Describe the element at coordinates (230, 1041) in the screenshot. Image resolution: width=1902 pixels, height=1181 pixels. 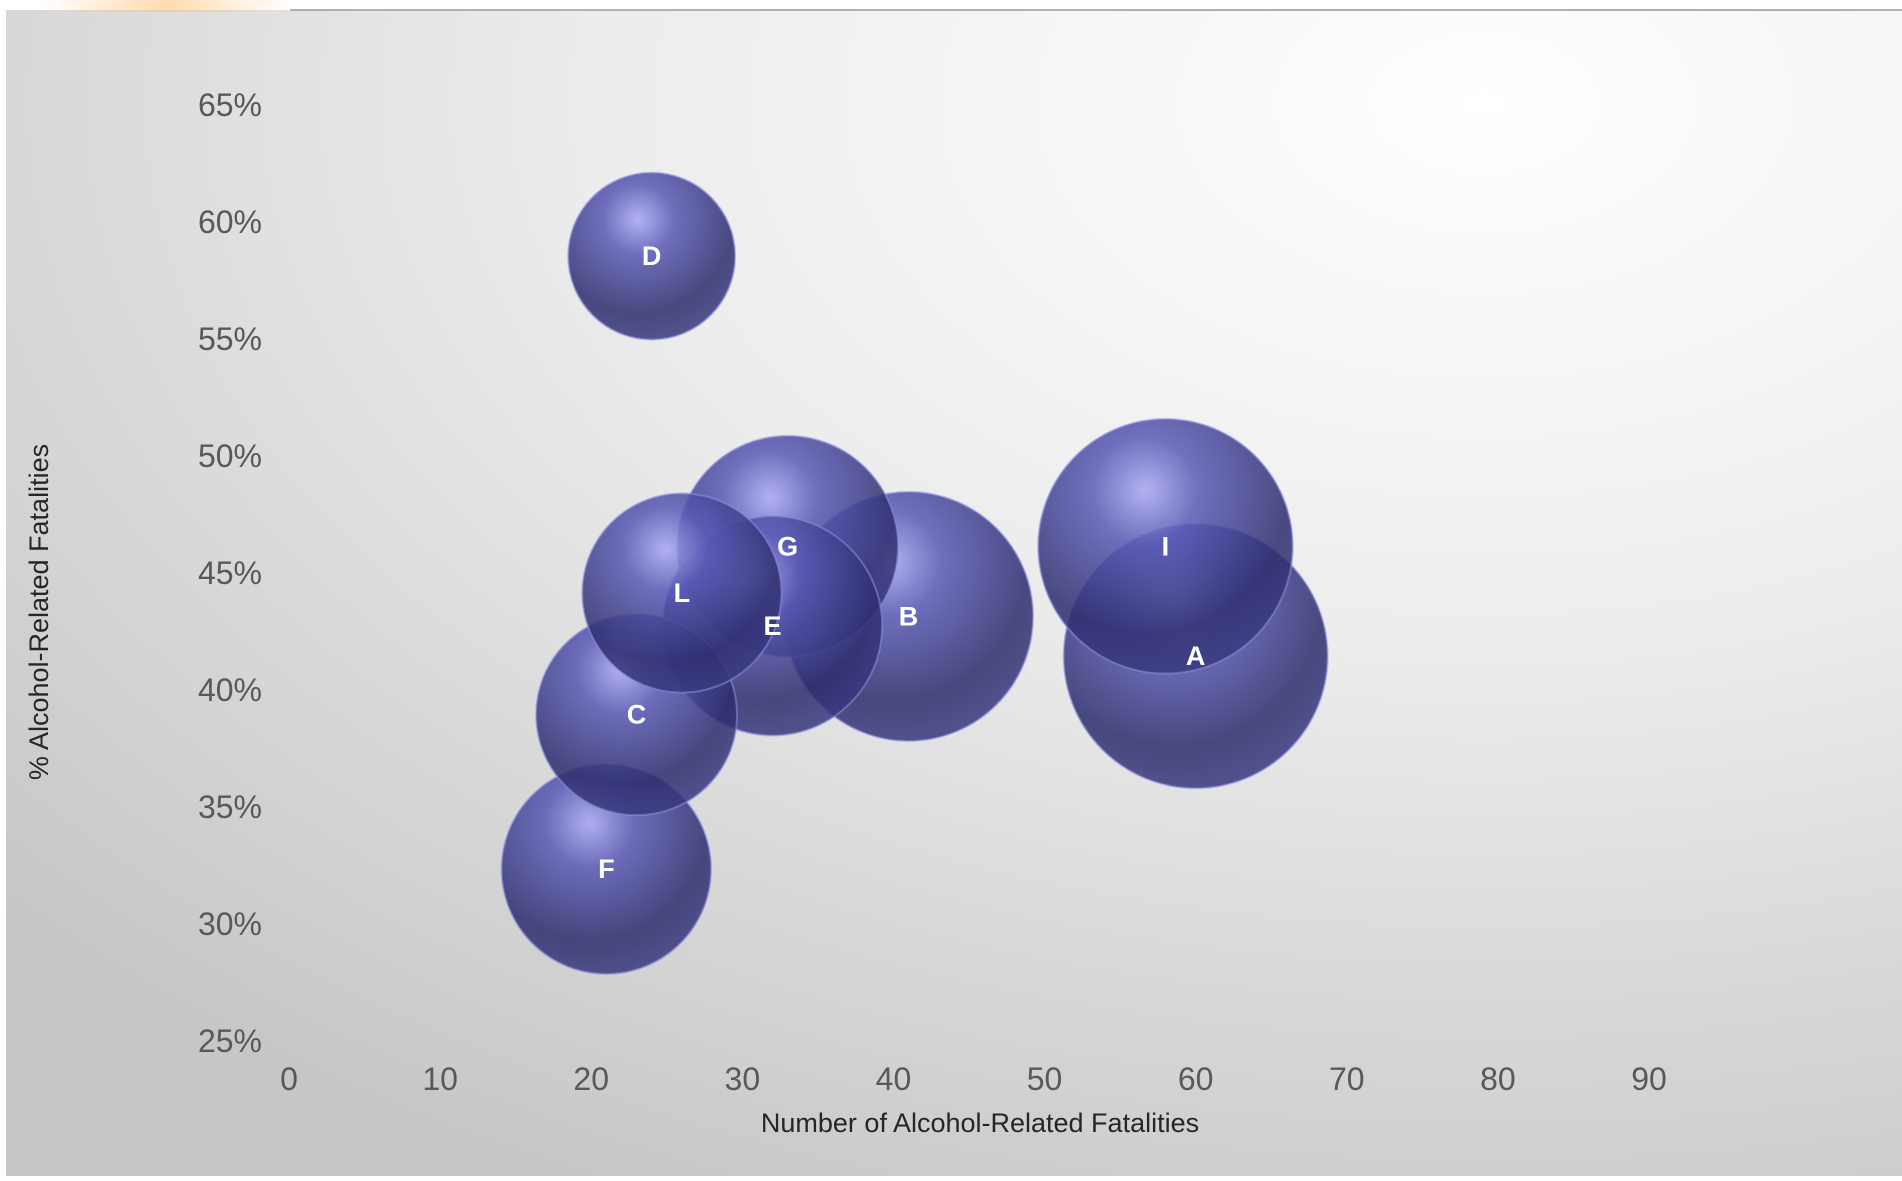
I see `y-tick-label: 25%` at that location.